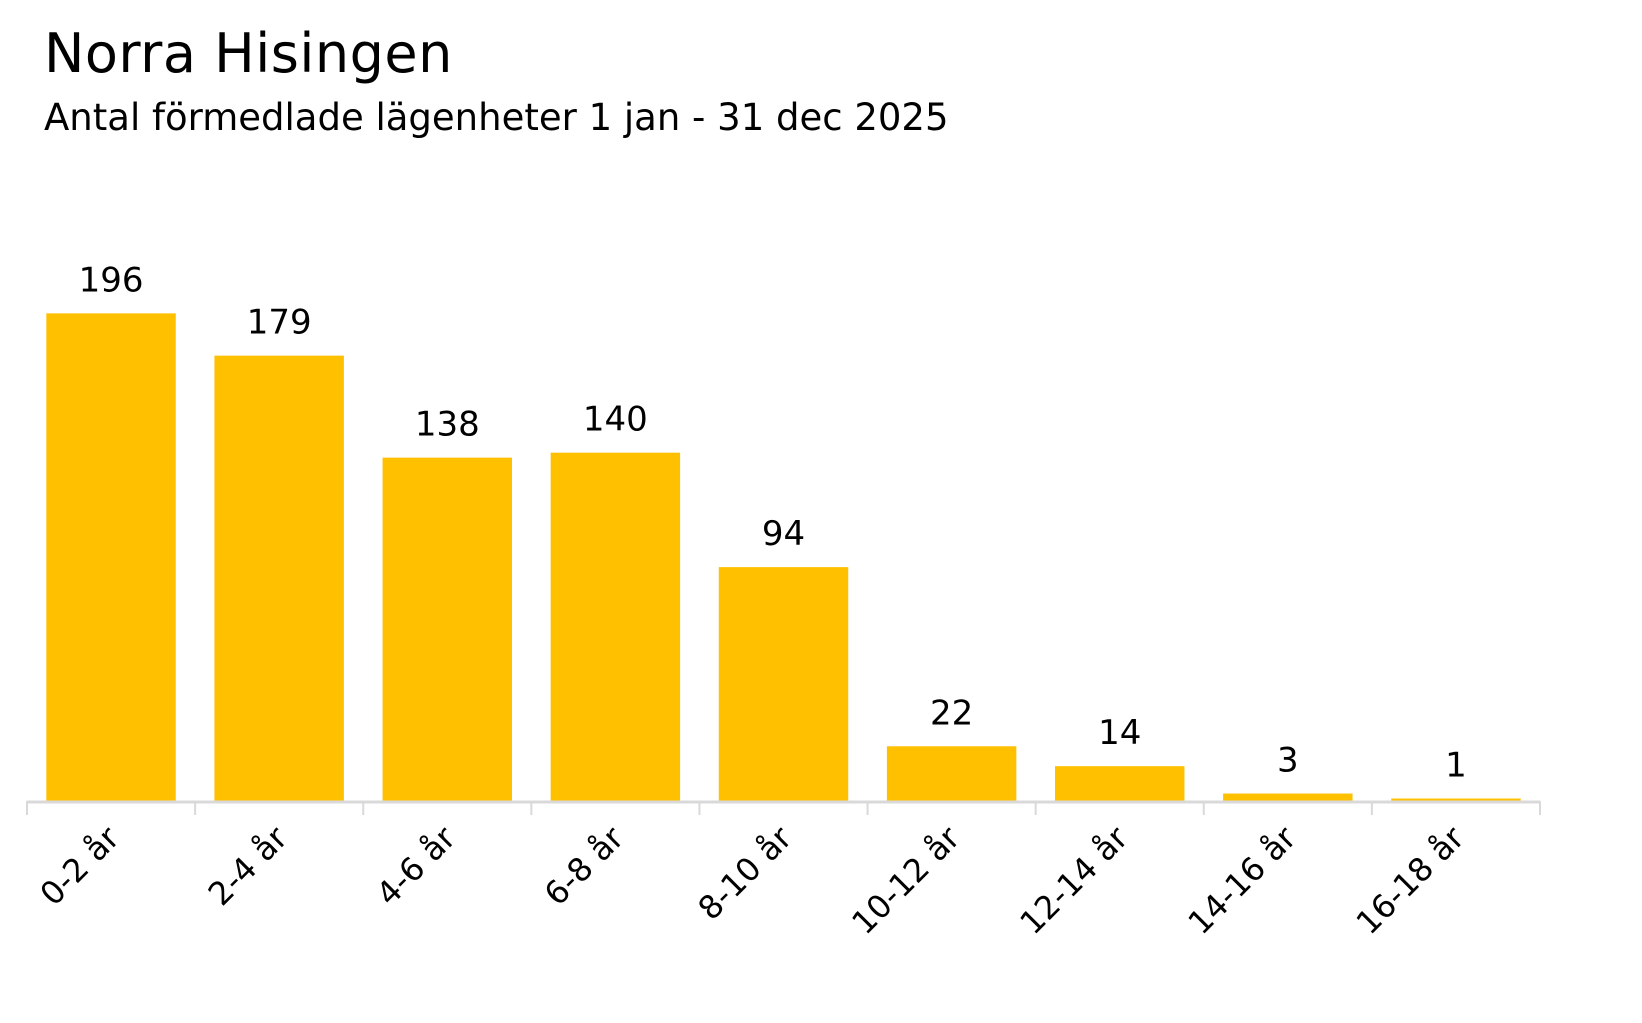 The image size is (1642, 1023). Describe the element at coordinates (111, 280) in the screenshot. I see `data-label: 196` at that location.